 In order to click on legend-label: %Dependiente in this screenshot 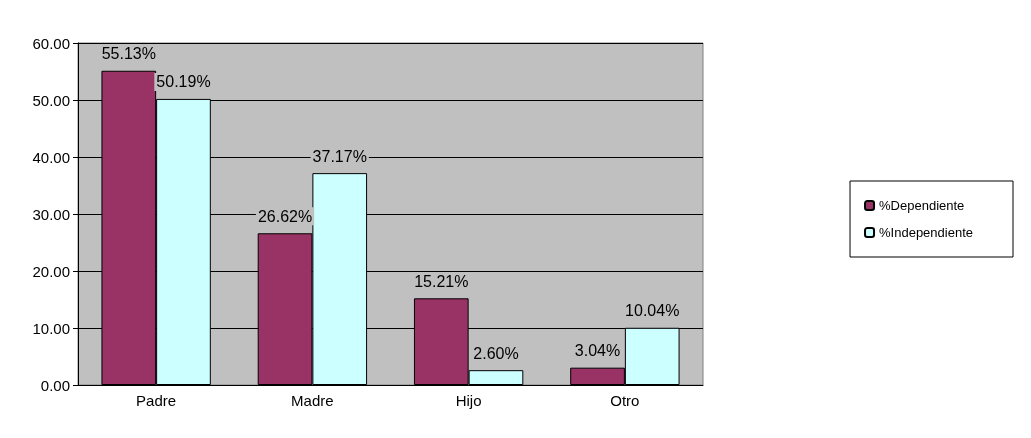, I will do `click(922, 205)`.